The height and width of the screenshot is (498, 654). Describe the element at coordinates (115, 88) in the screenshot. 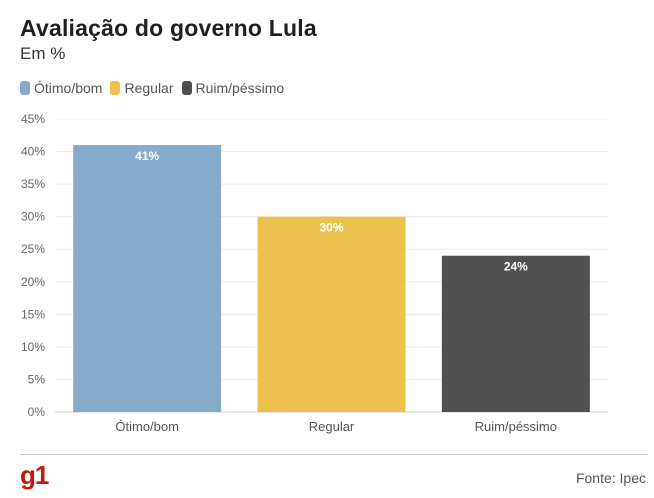

I see `legend-swatch-regular` at that location.